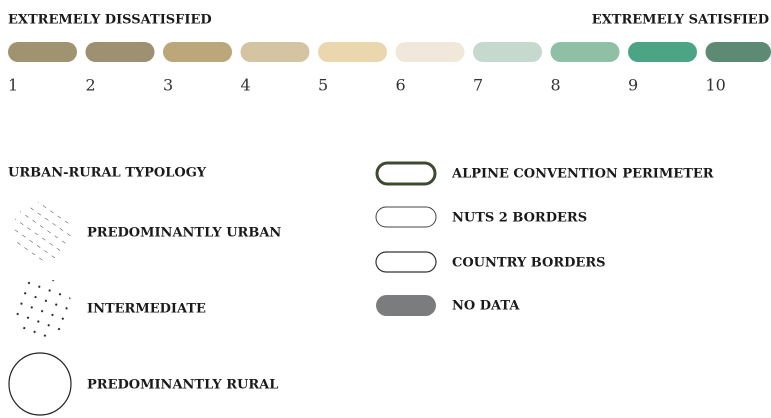 The image size is (771, 418). What do you see at coordinates (168, 85) in the screenshot?
I see `scale-number: 3` at bounding box center [168, 85].